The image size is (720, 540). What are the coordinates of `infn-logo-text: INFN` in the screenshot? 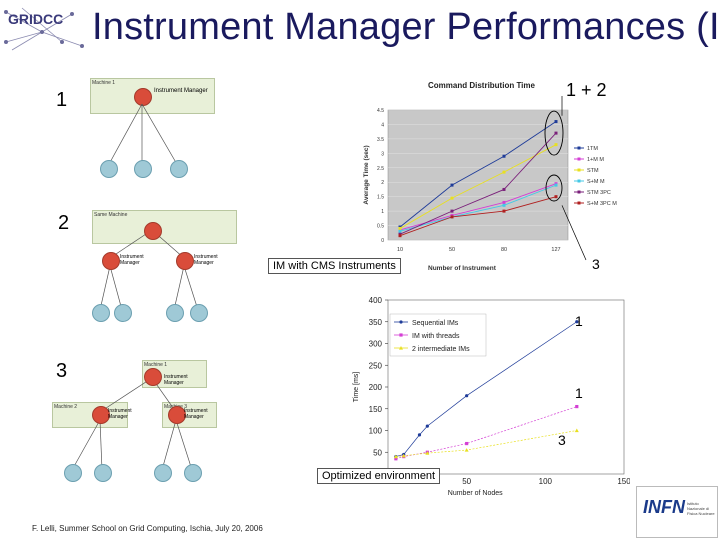 It's located at (664, 507).